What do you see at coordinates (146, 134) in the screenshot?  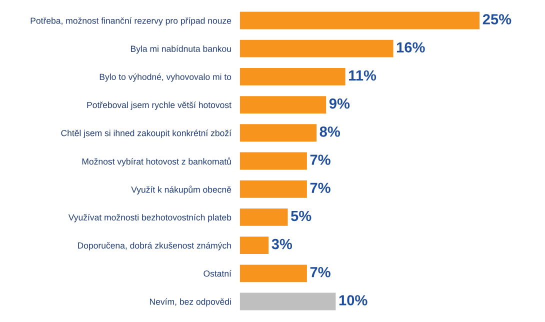 I see `y-tick-label: Chtěl jsem si ihned zakoupit konkrétní zboží` at bounding box center [146, 134].